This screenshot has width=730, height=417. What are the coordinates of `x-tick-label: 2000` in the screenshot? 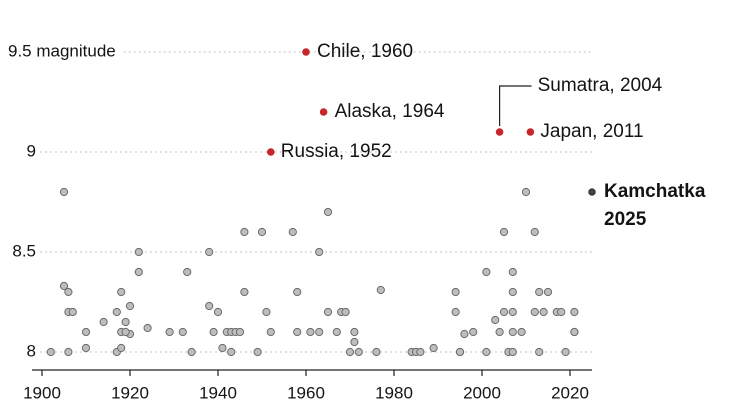 It's located at (482, 392).